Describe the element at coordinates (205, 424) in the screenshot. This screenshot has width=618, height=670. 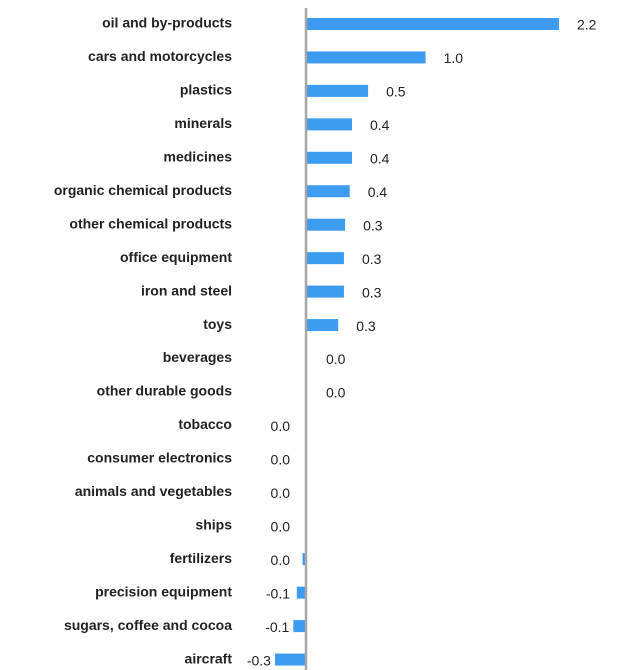
I see `category-label: tobacco` at that location.